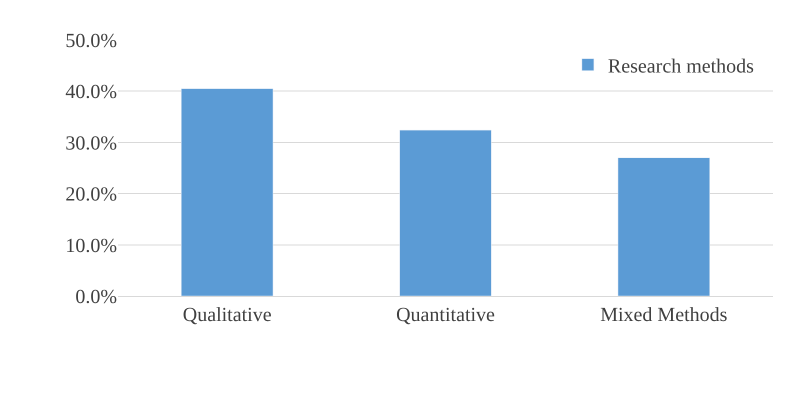 The height and width of the screenshot is (412, 787). What do you see at coordinates (91, 245) in the screenshot?
I see `y-tick-label: 10.0%` at bounding box center [91, 245].